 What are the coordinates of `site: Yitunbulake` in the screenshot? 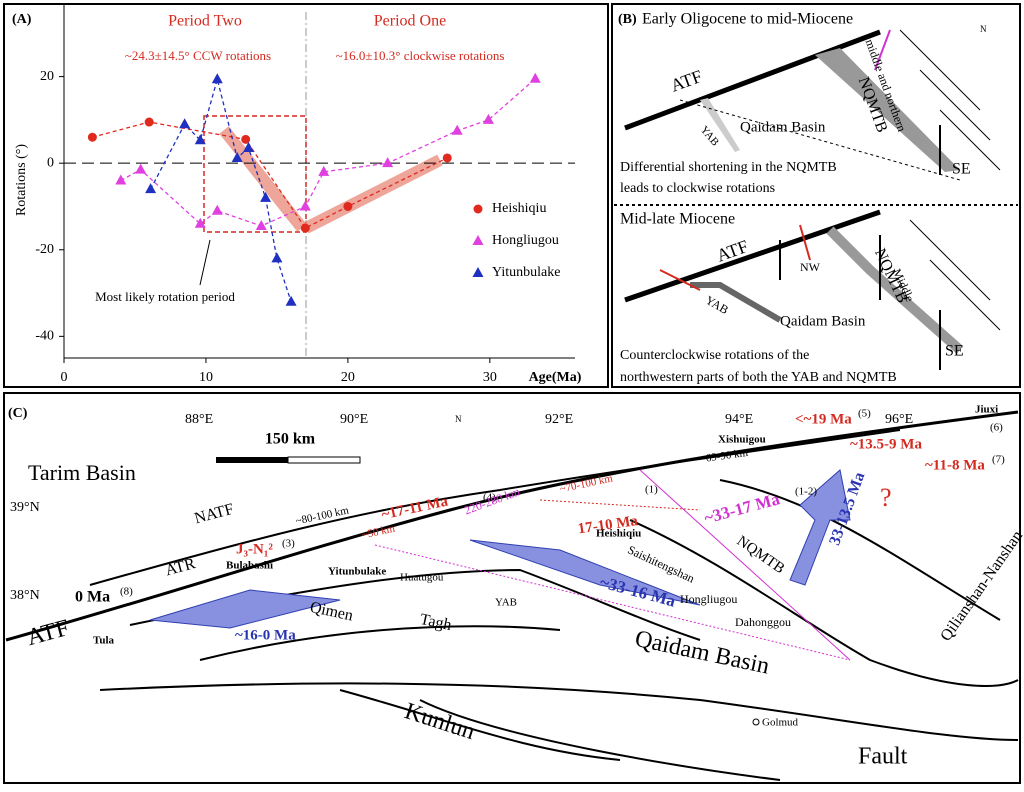 It's located at (357, 572).